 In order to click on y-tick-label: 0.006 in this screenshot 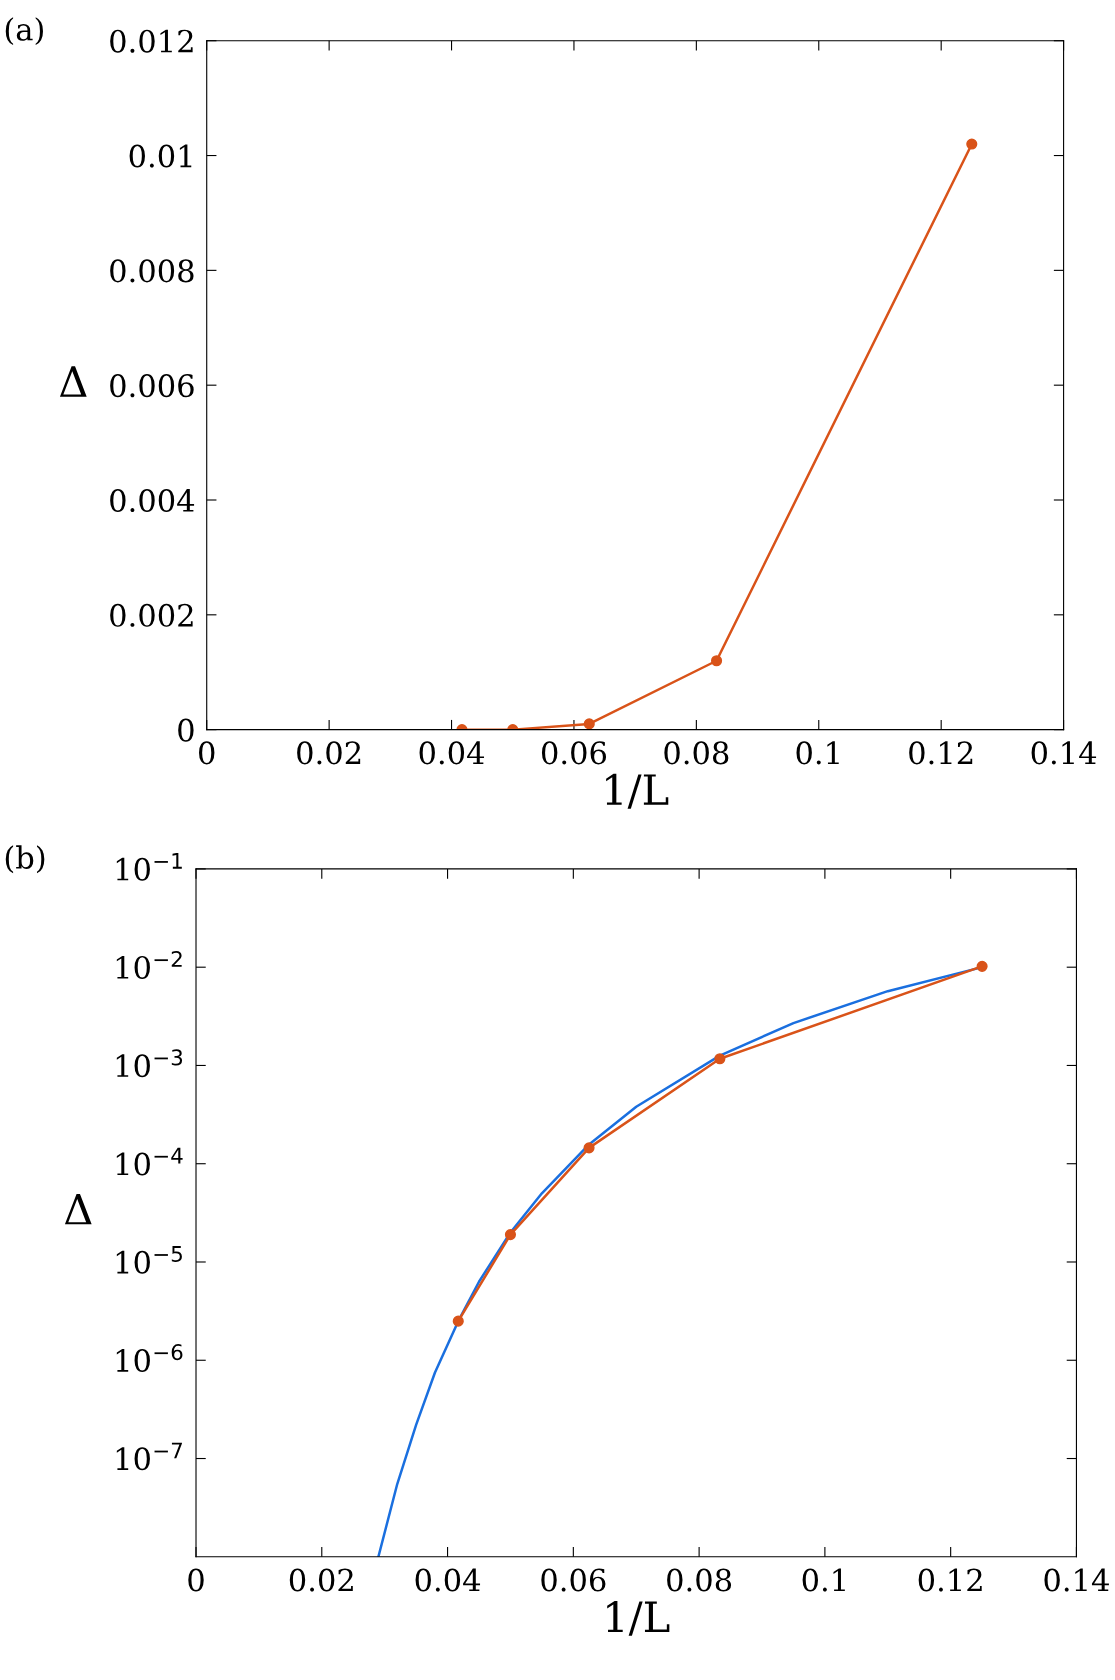, I will do `click(152, 386)`.